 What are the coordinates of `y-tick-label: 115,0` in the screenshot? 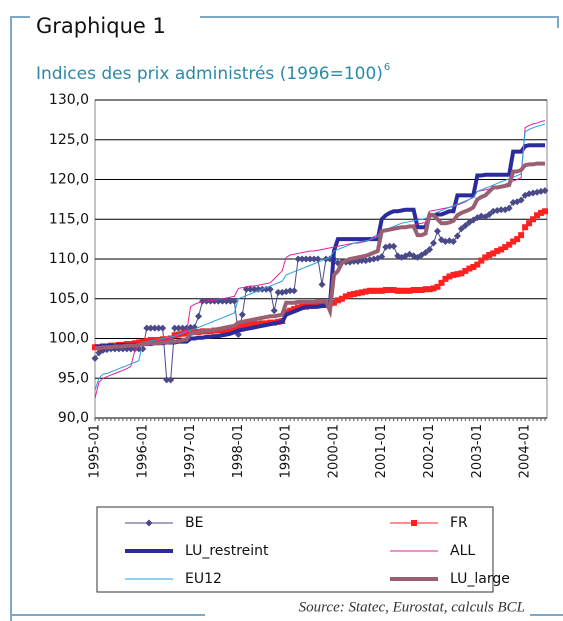 It's located at (69, 219).